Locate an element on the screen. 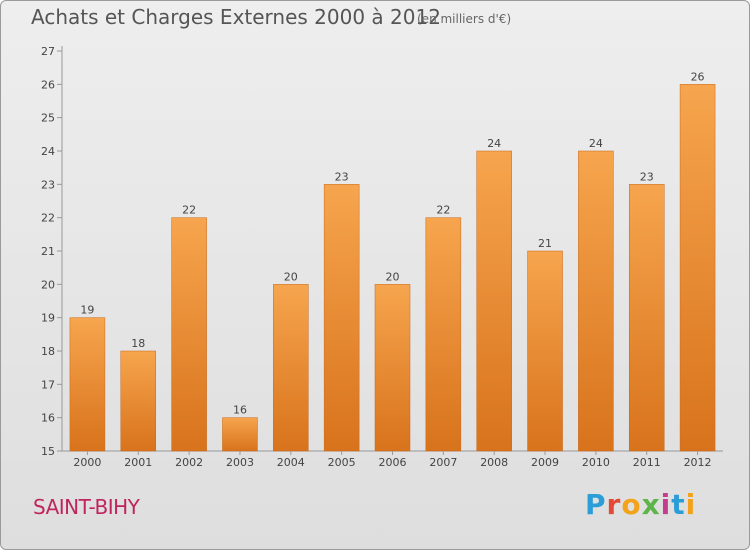 The width and height of the screenshot is (750, 550). logo-letter: t is located at coordinates (678, 504).